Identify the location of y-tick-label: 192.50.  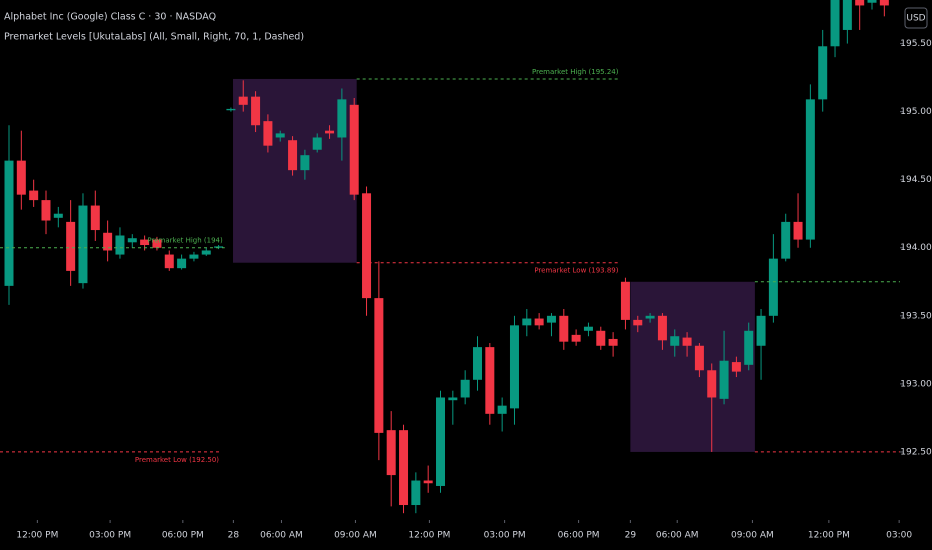
(916, 452).